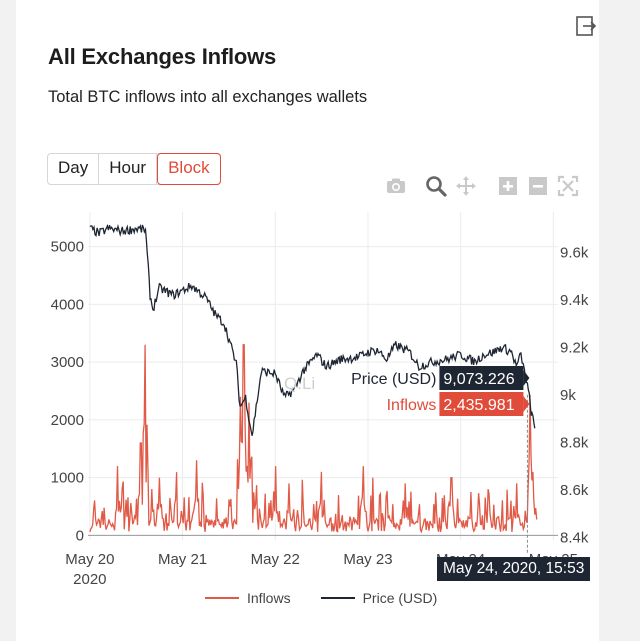 This screenshot has height=641, width=640. Describe the element at coordinates (162, 56) in the screenshot. I see `chart-title: All Exchanges Inflows` at that location.